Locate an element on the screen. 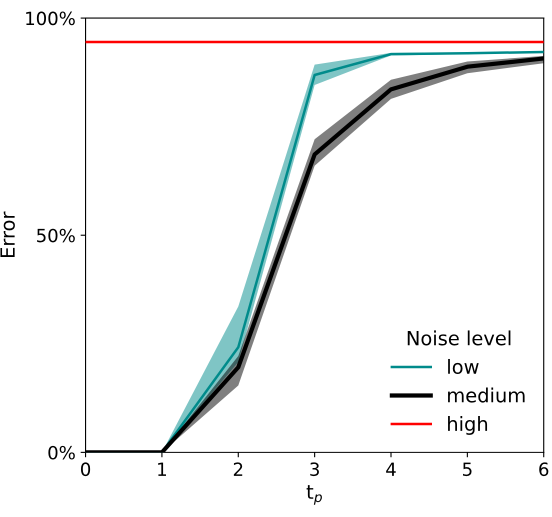 This screenshot has height=517, width=552. y-axis-title: Error is located at coordinates (7, 235).